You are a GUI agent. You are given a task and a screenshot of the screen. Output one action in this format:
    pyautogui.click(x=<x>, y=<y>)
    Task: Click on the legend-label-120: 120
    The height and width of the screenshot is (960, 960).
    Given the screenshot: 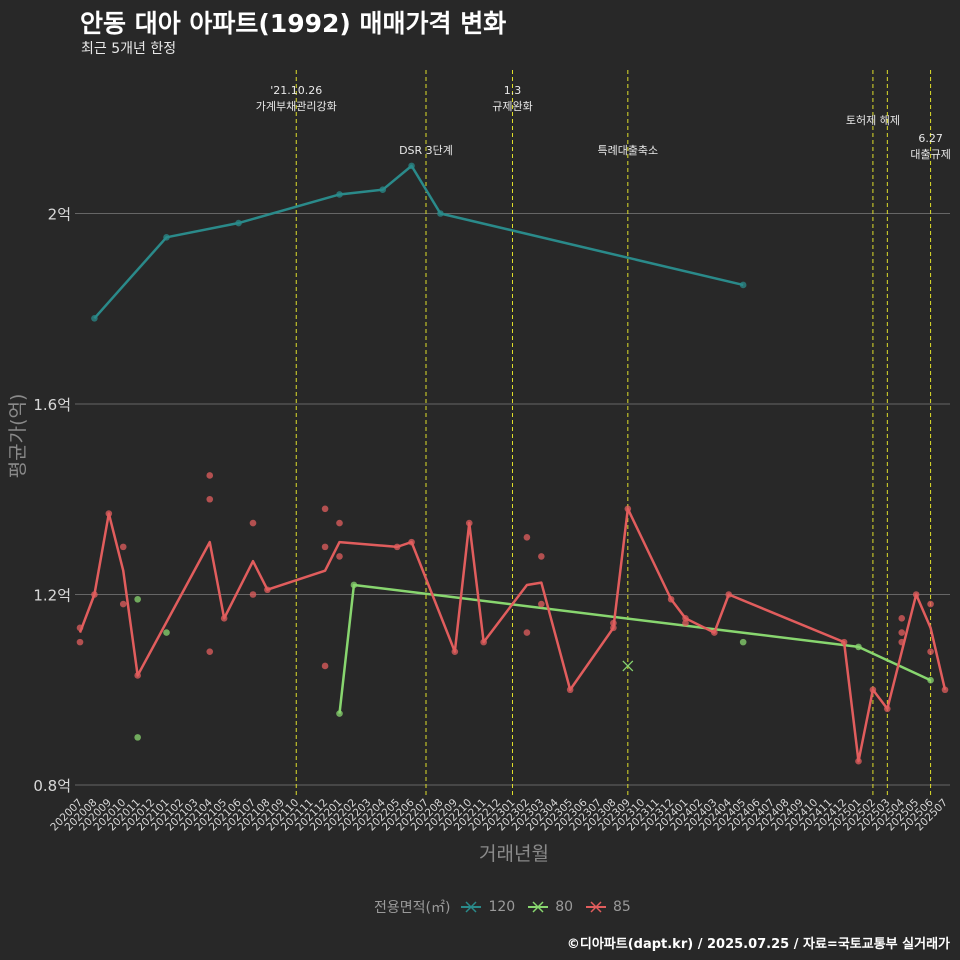 What is the action you would take?
    pyautogui.click(x=502, y=907)
    